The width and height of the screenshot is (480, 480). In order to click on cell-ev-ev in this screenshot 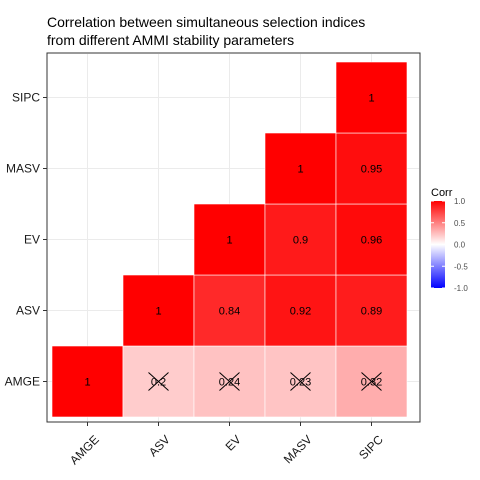, I will do `click(229, 239)`.